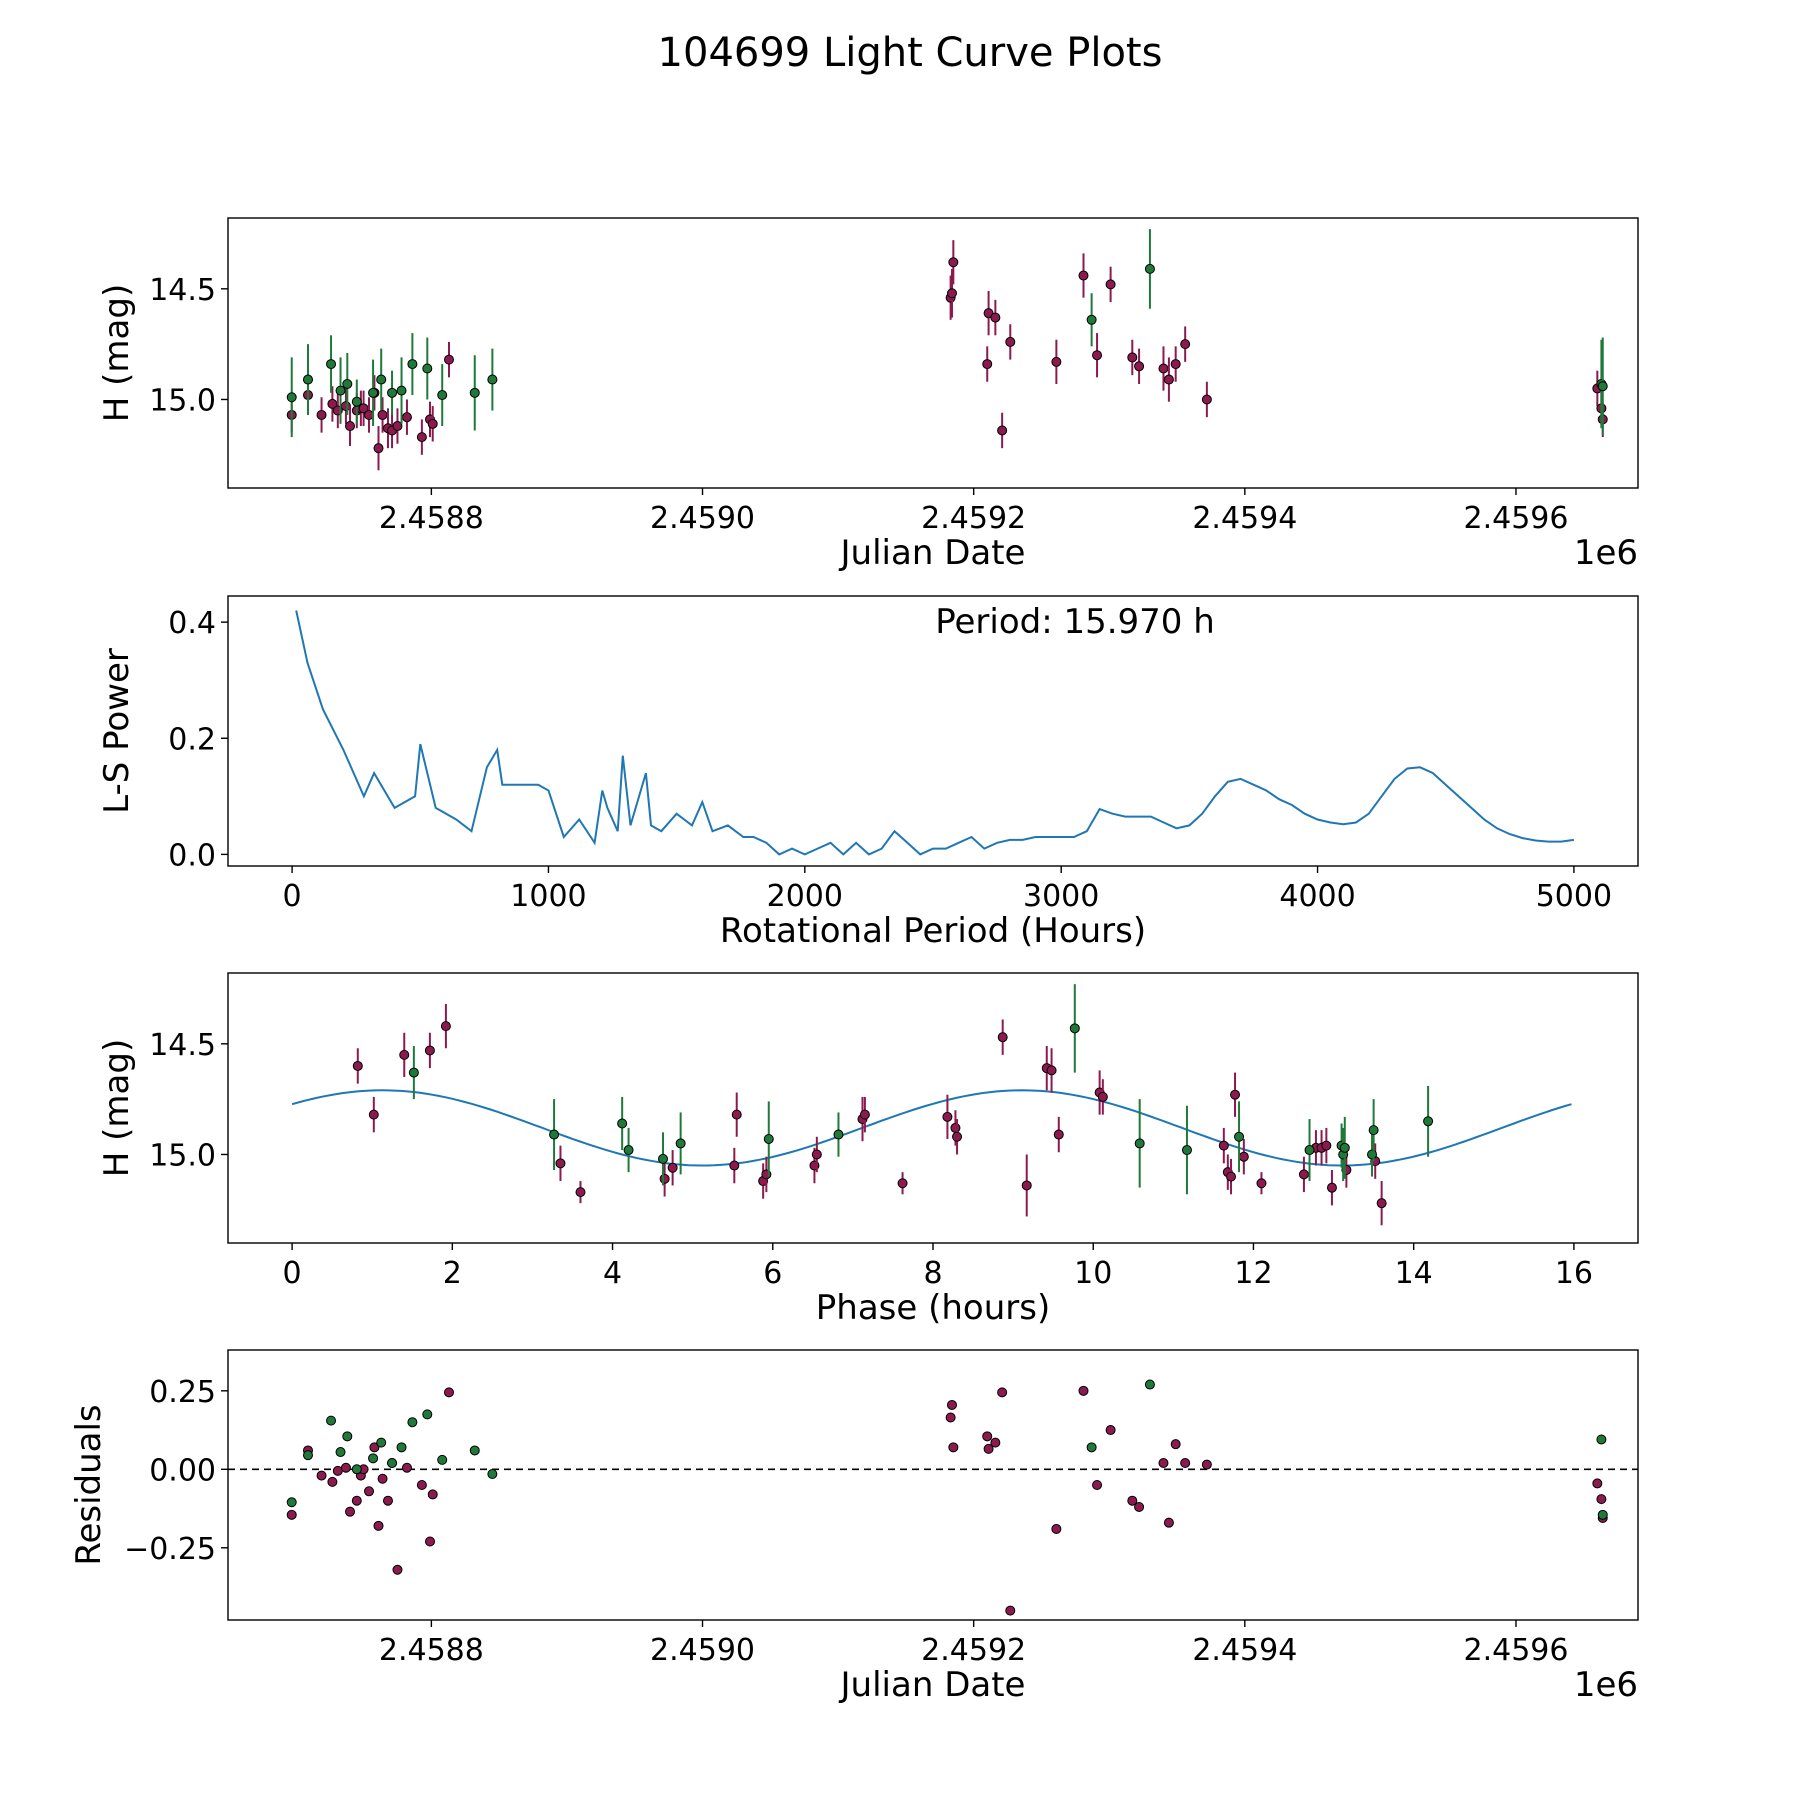  I want to click on x-tick-label: 16, so click(1574, 1273).